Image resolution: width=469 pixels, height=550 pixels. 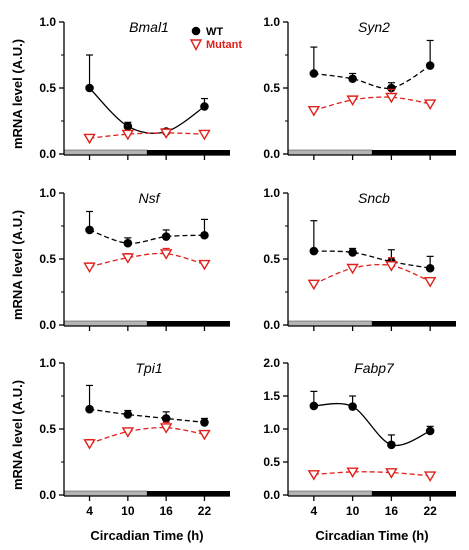 I want to click on panel-syn2: 0.0 0.5 1.0 Syn2, so click(x=359, y=88).